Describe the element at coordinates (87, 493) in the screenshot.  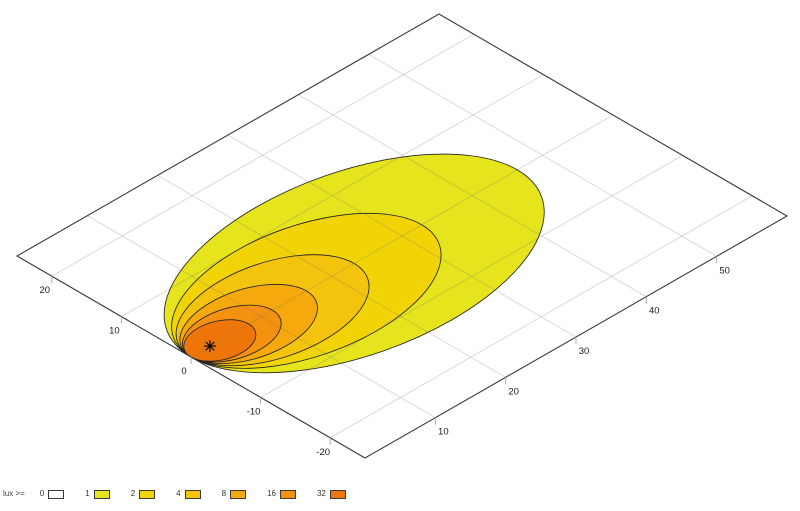
I see `legend-item-value: 1` at that location.